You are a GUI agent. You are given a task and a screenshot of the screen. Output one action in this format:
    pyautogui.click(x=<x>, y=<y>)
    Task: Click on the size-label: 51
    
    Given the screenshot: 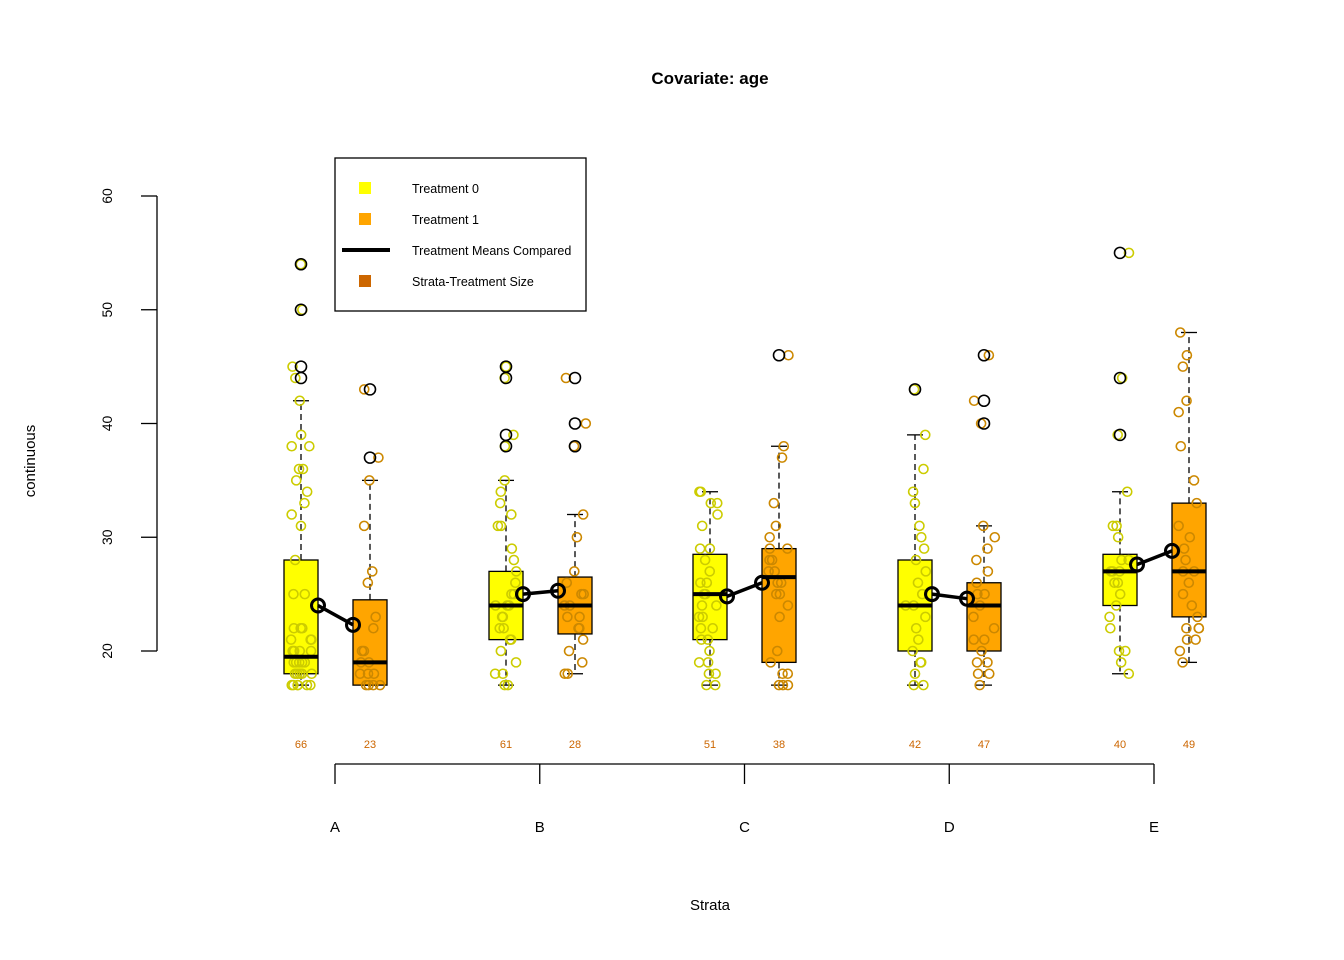 What is the action you would take?
    pyautogui.click(x=710, y=745)
    